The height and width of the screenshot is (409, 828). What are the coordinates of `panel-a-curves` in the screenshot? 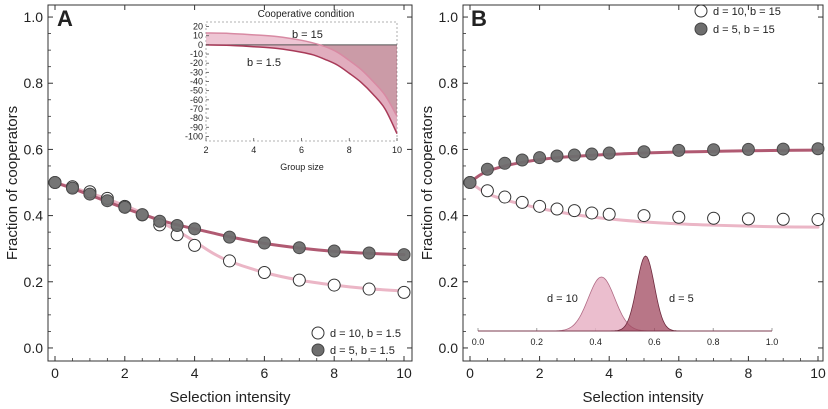 It's located at (229, 237).